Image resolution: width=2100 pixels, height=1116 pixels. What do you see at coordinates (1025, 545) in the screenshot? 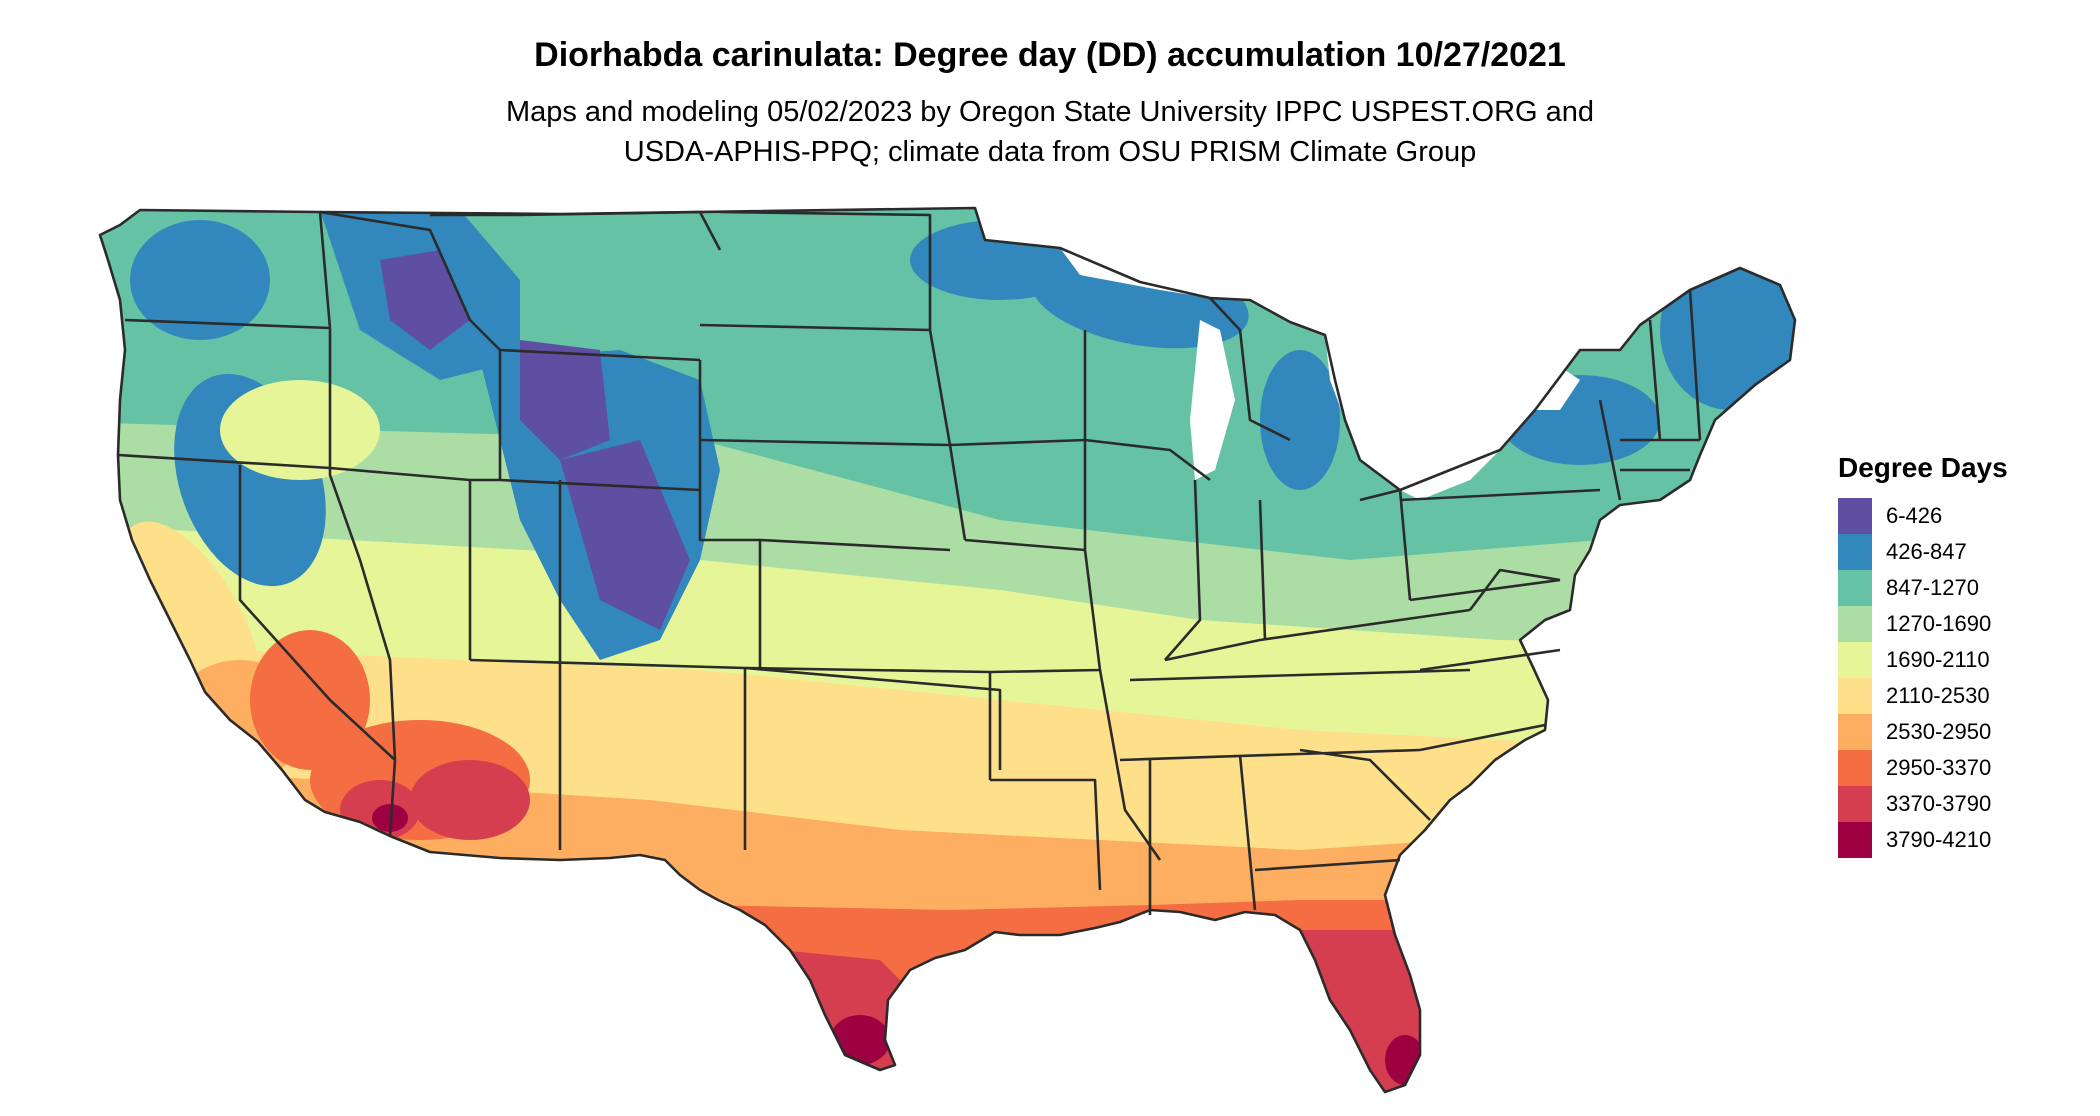
I see `border-ia-mo` at bounding box center [1025, 545].